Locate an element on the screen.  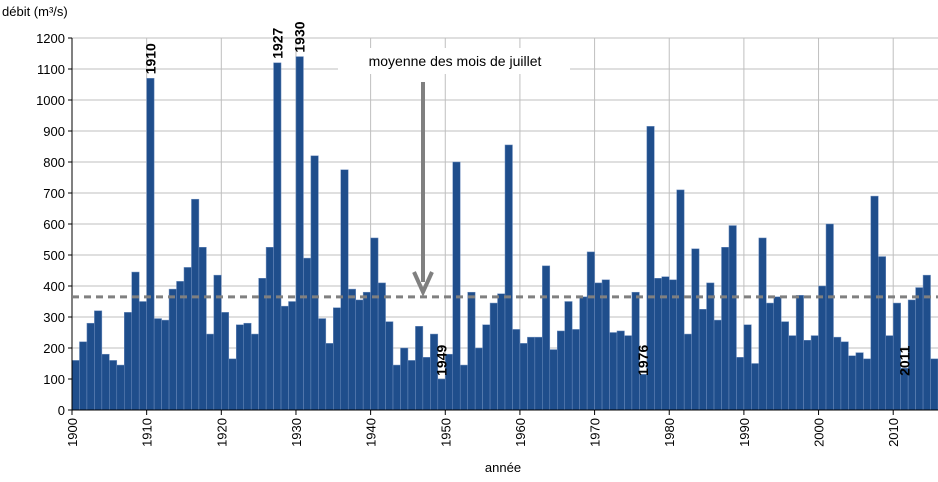
y-tick-label: 100 is located at coordinates (54, 379).